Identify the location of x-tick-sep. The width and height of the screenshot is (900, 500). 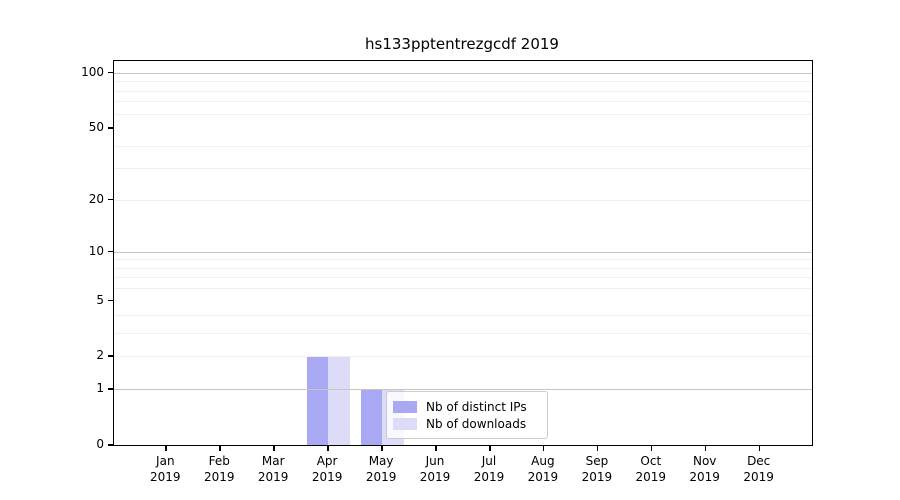
(597, 448).